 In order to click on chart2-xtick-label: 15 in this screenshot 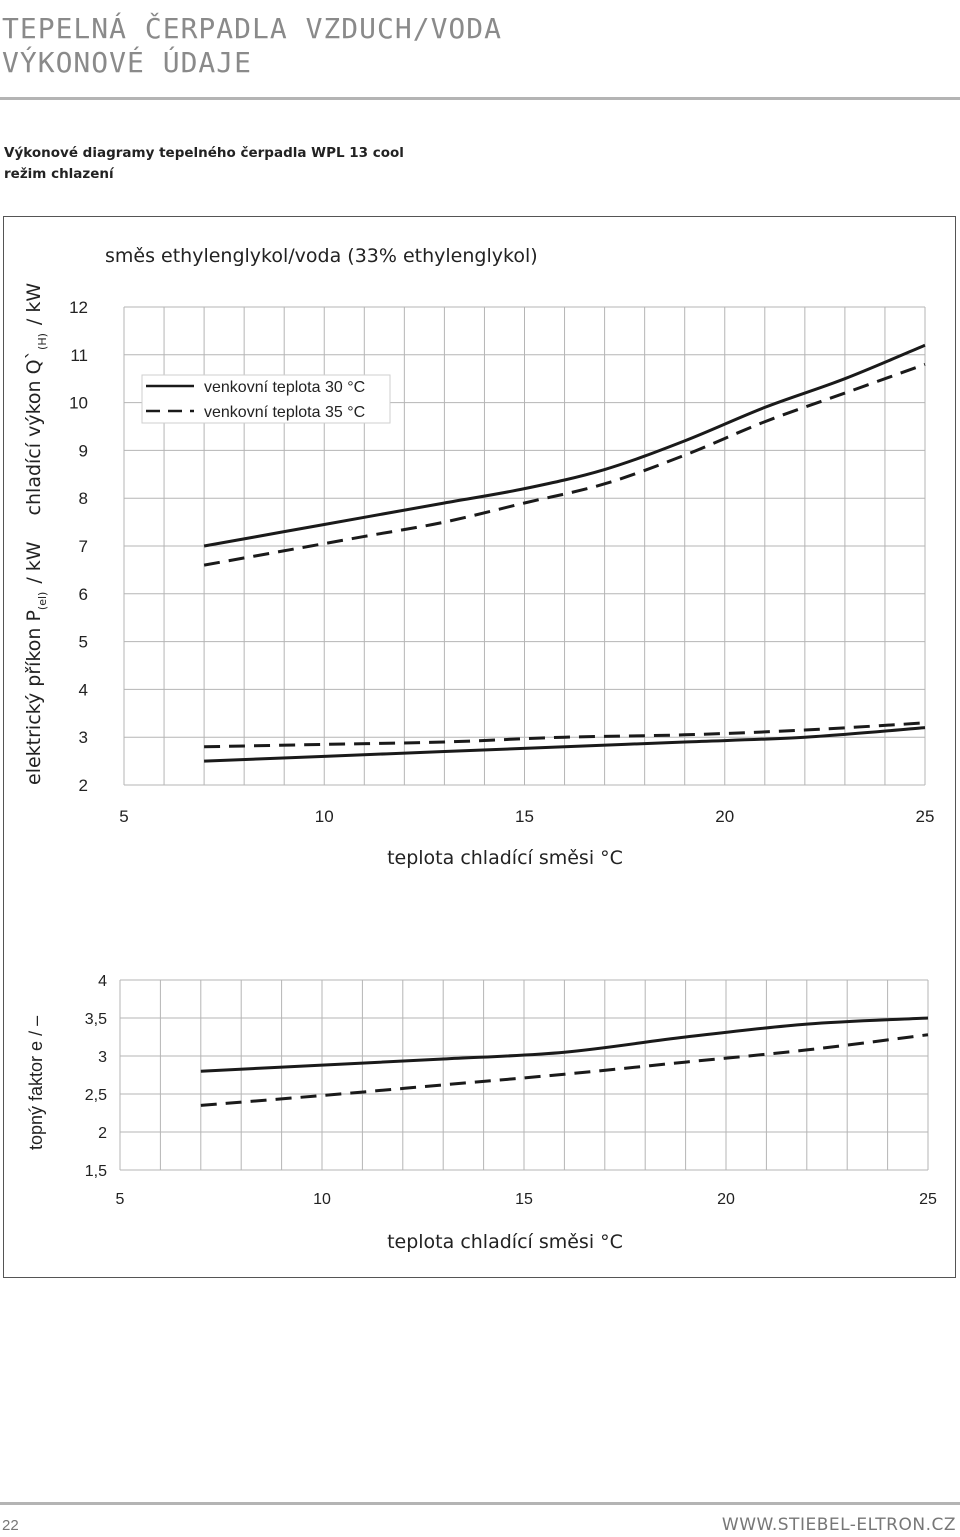, I will do `click(524, 1199)`.